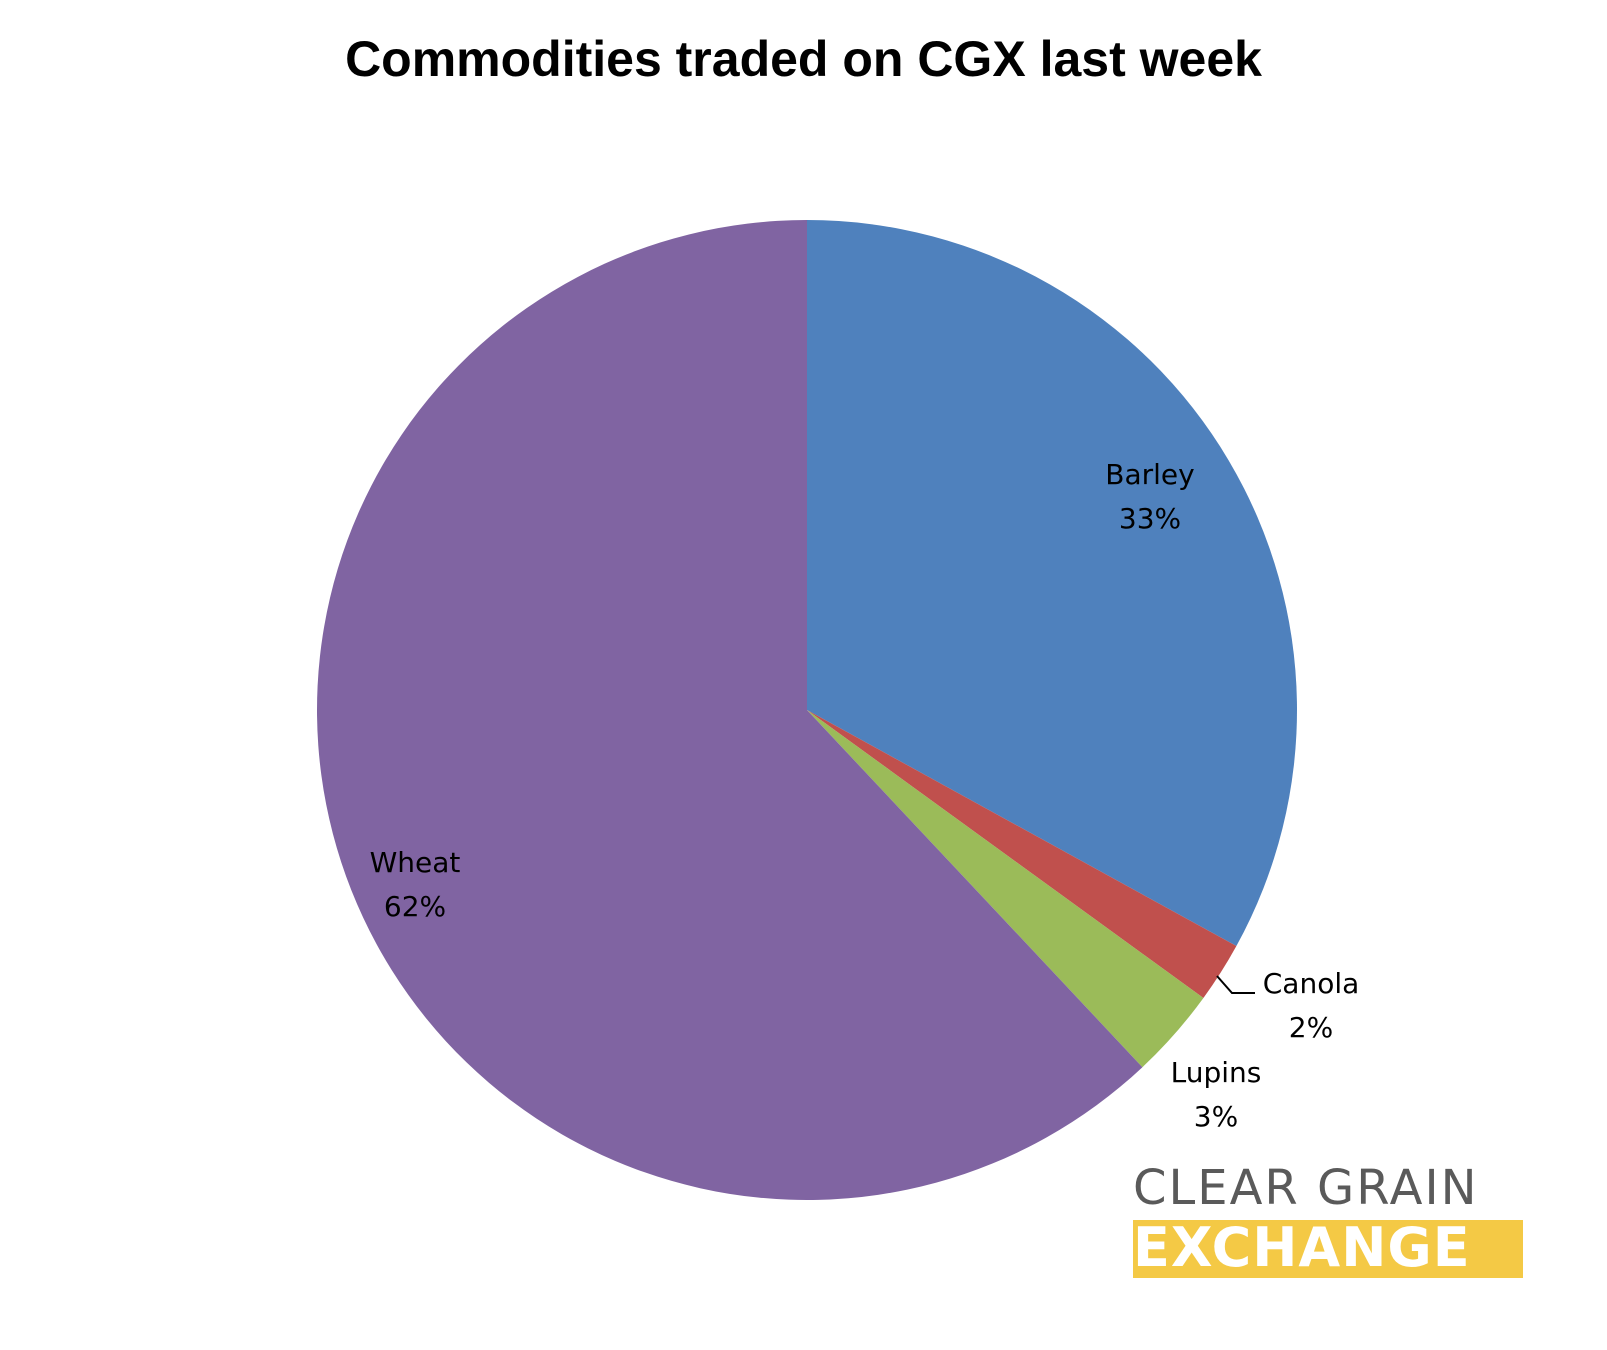  Describe the element at coordinates (1302, 1249) in the screenshot. I see `logo-line2: EXCHANGE` at that location.